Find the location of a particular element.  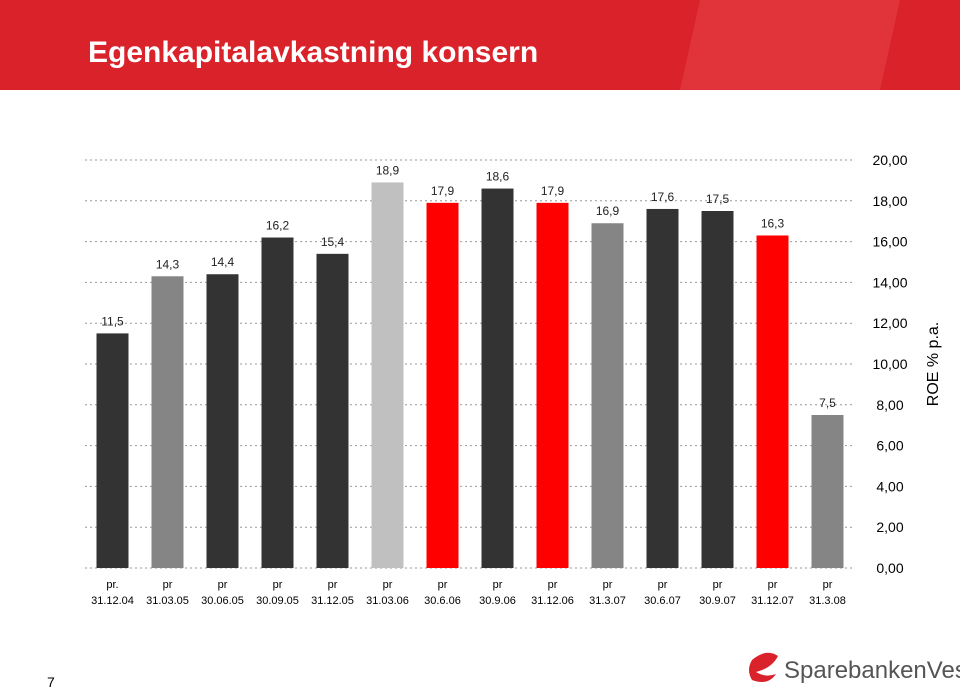

y-tick-label: 20,00 is located at coordinates (889, 160).